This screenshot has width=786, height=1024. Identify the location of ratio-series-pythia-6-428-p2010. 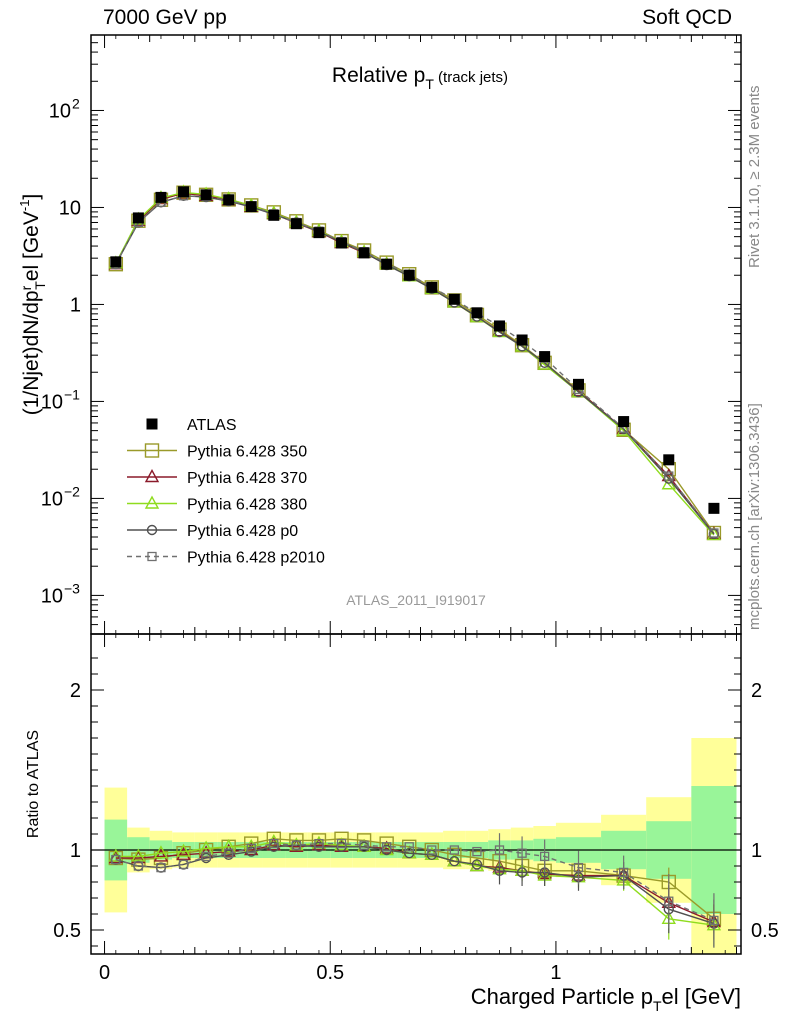
(415, 890).